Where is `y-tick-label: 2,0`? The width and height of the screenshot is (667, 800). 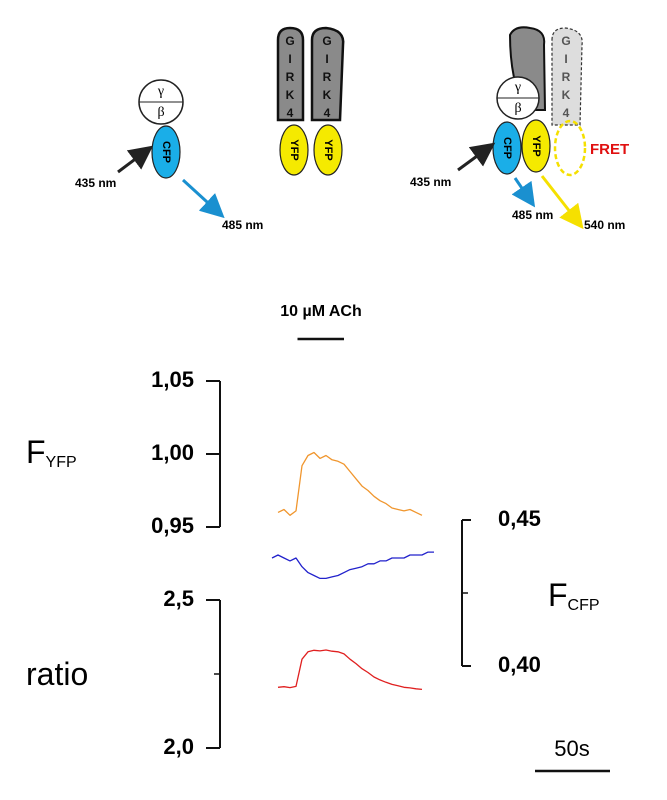
y-tick-label: 2,0 is located at coordinates (178, 746).